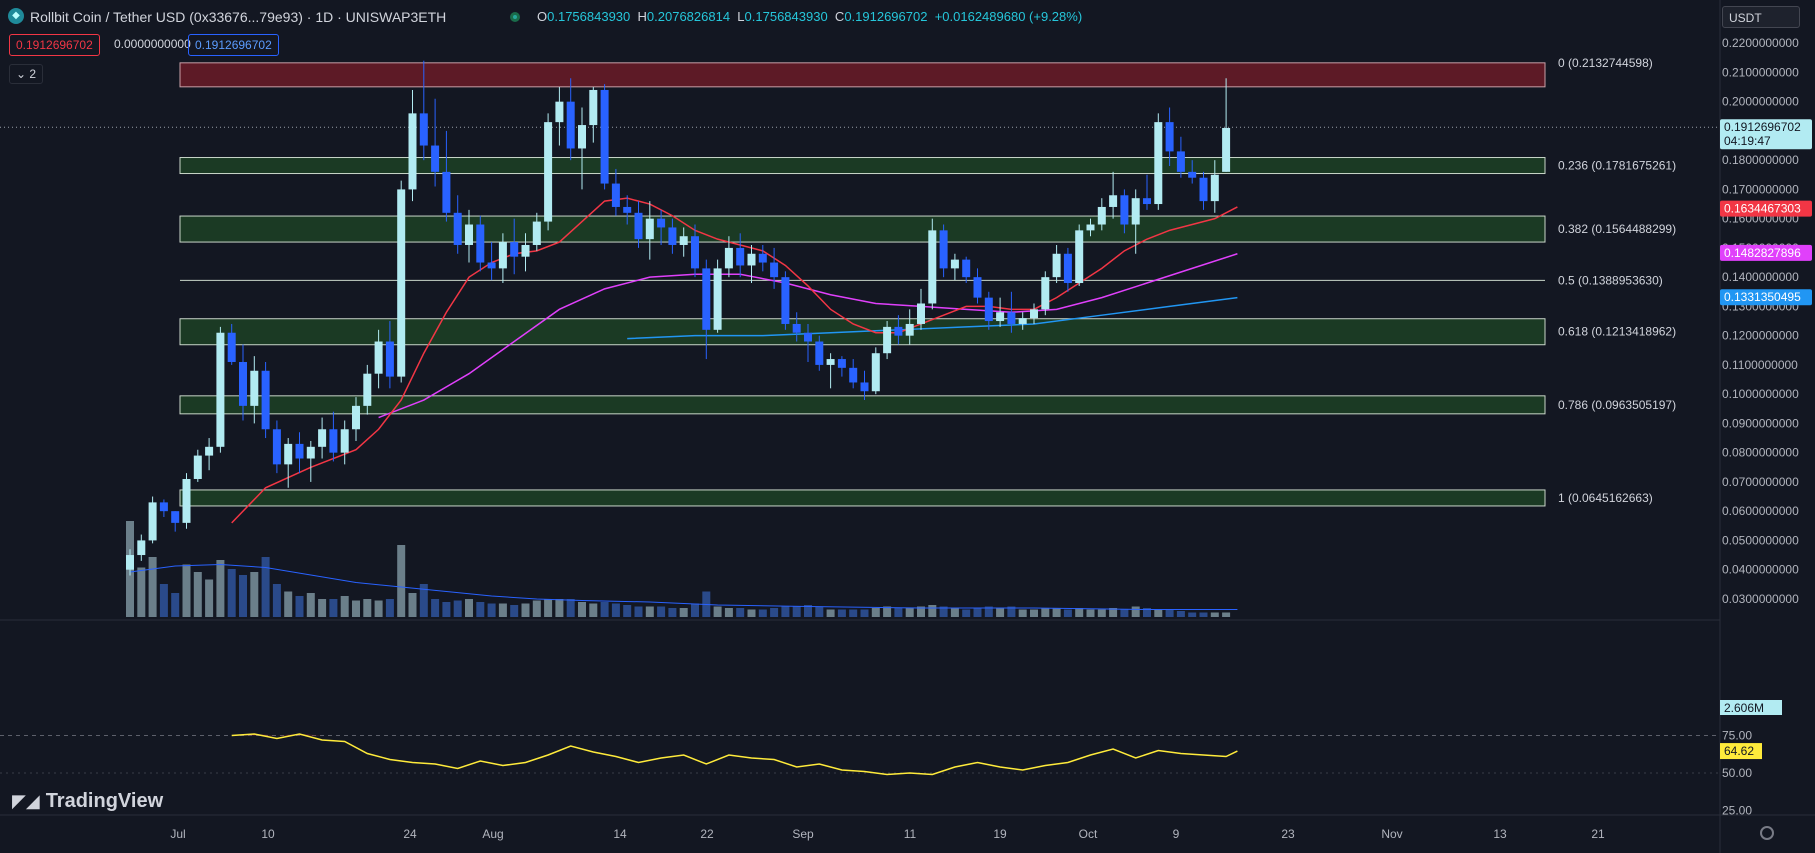 Image resolution: width=1815 pixels, height=853 pixels. I want to click on rsi-badge-label: 64.62, so click(1739, 751).